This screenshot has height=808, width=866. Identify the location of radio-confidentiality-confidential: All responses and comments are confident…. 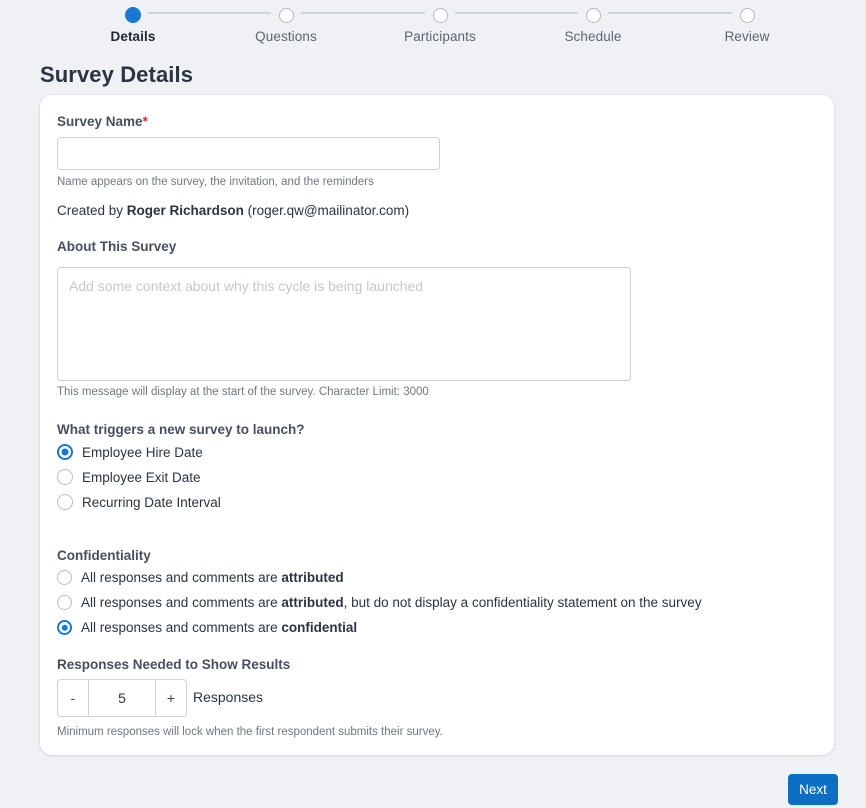
(207, 627).